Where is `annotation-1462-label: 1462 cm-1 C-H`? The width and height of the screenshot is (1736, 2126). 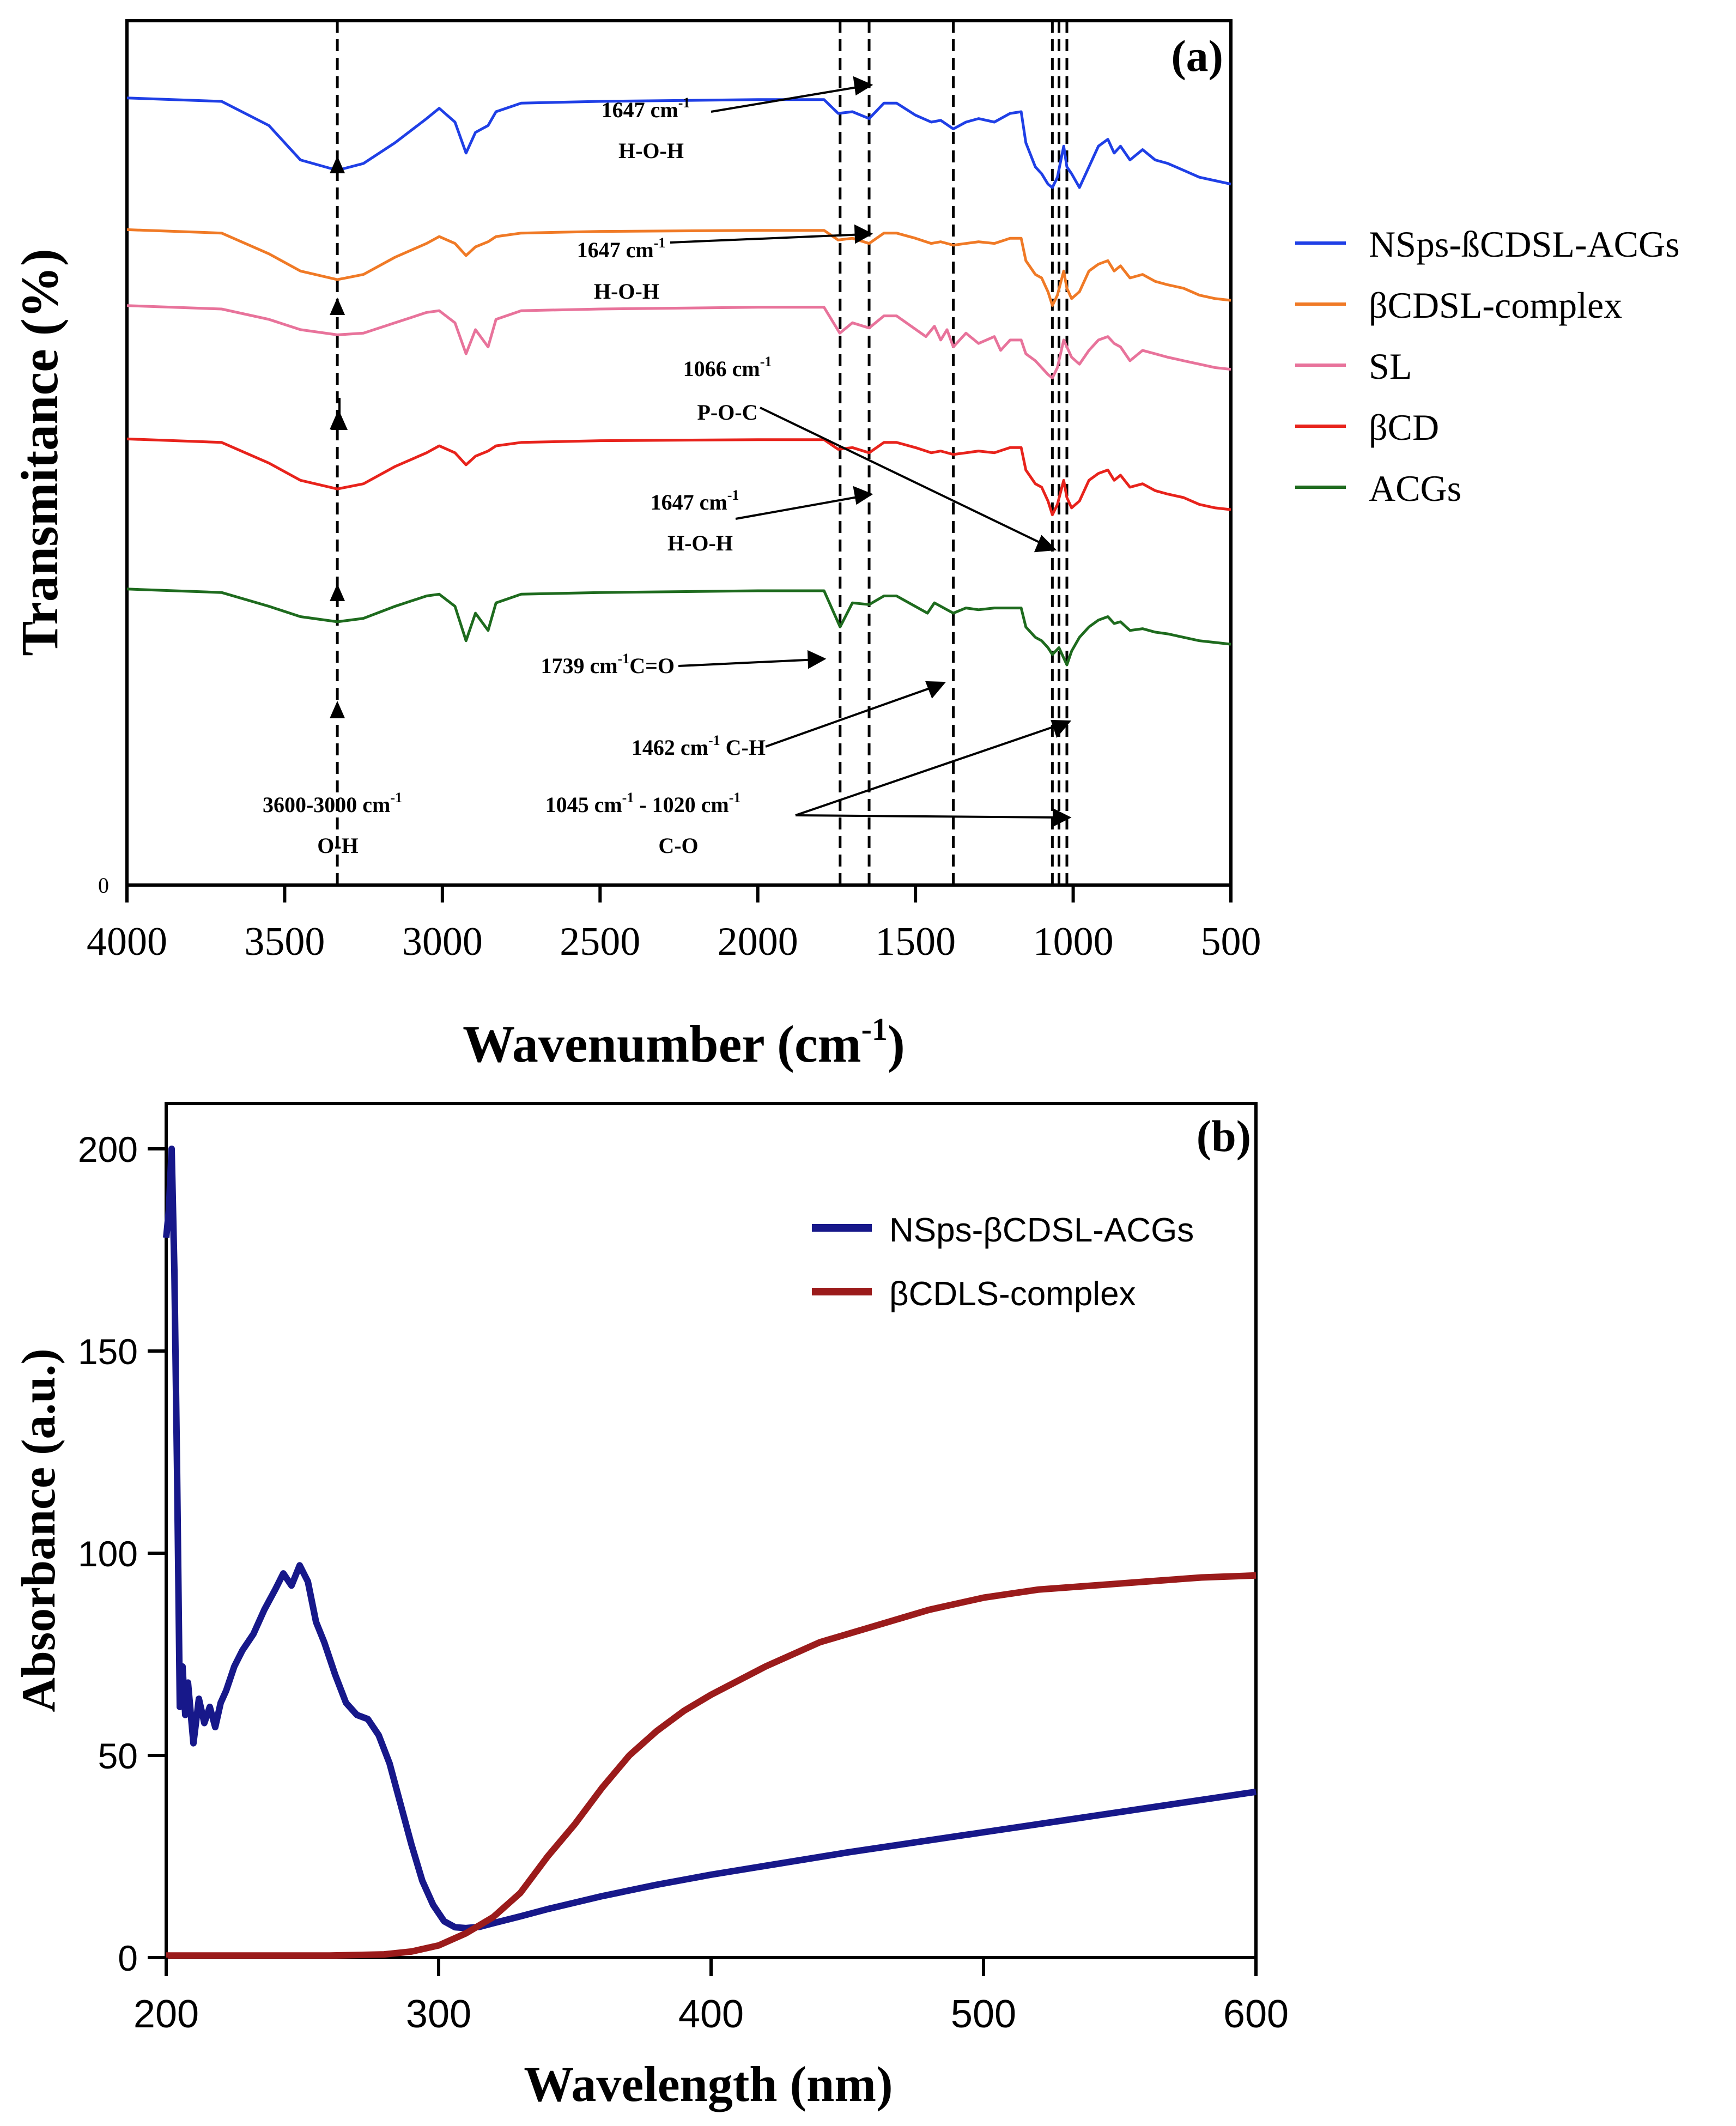 annotation-1462-label: 1462 cm-1 C-H is located at coordinates (699, 746).